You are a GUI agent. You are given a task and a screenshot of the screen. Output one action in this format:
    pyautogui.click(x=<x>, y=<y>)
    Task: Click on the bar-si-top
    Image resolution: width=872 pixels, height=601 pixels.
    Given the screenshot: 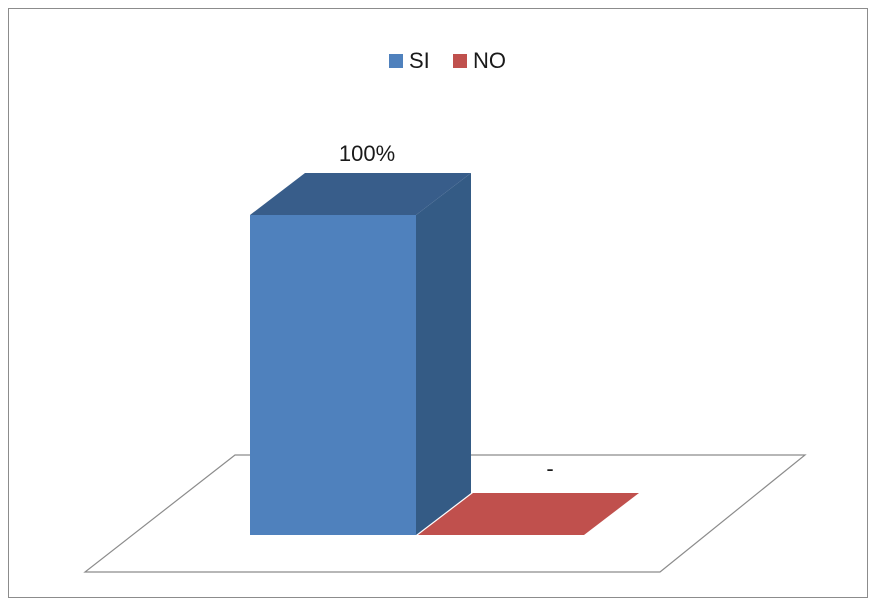 What is the action you would take?
    pyautogui.click(x=360, y=194)
    